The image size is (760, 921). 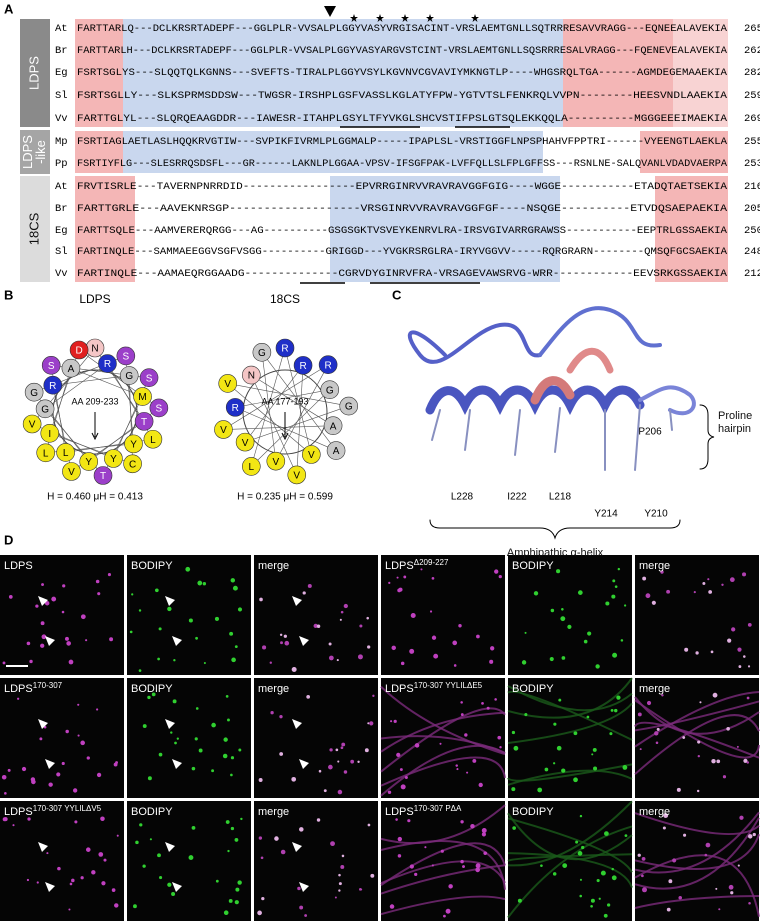 I want to click on panel-label: merge, so click(x=273, y=812).